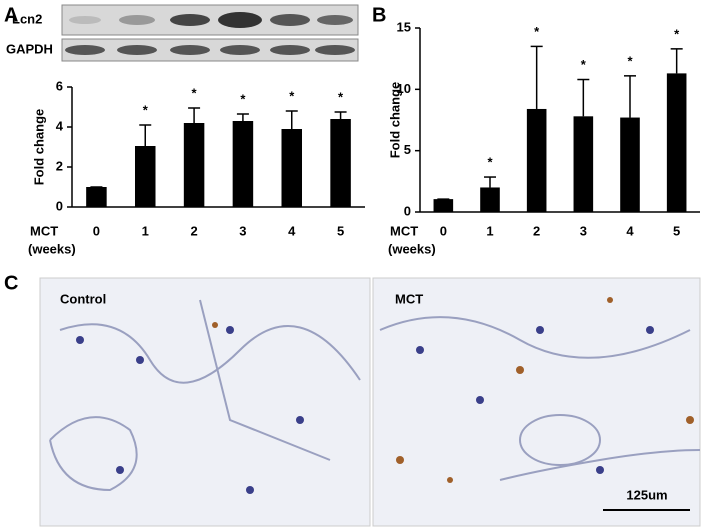 Image resolution: width=704 pixels, height=530 pixels. Describe the element at coordinates (83, 298) in the screenshot. I see `image-label: Control` at that location.